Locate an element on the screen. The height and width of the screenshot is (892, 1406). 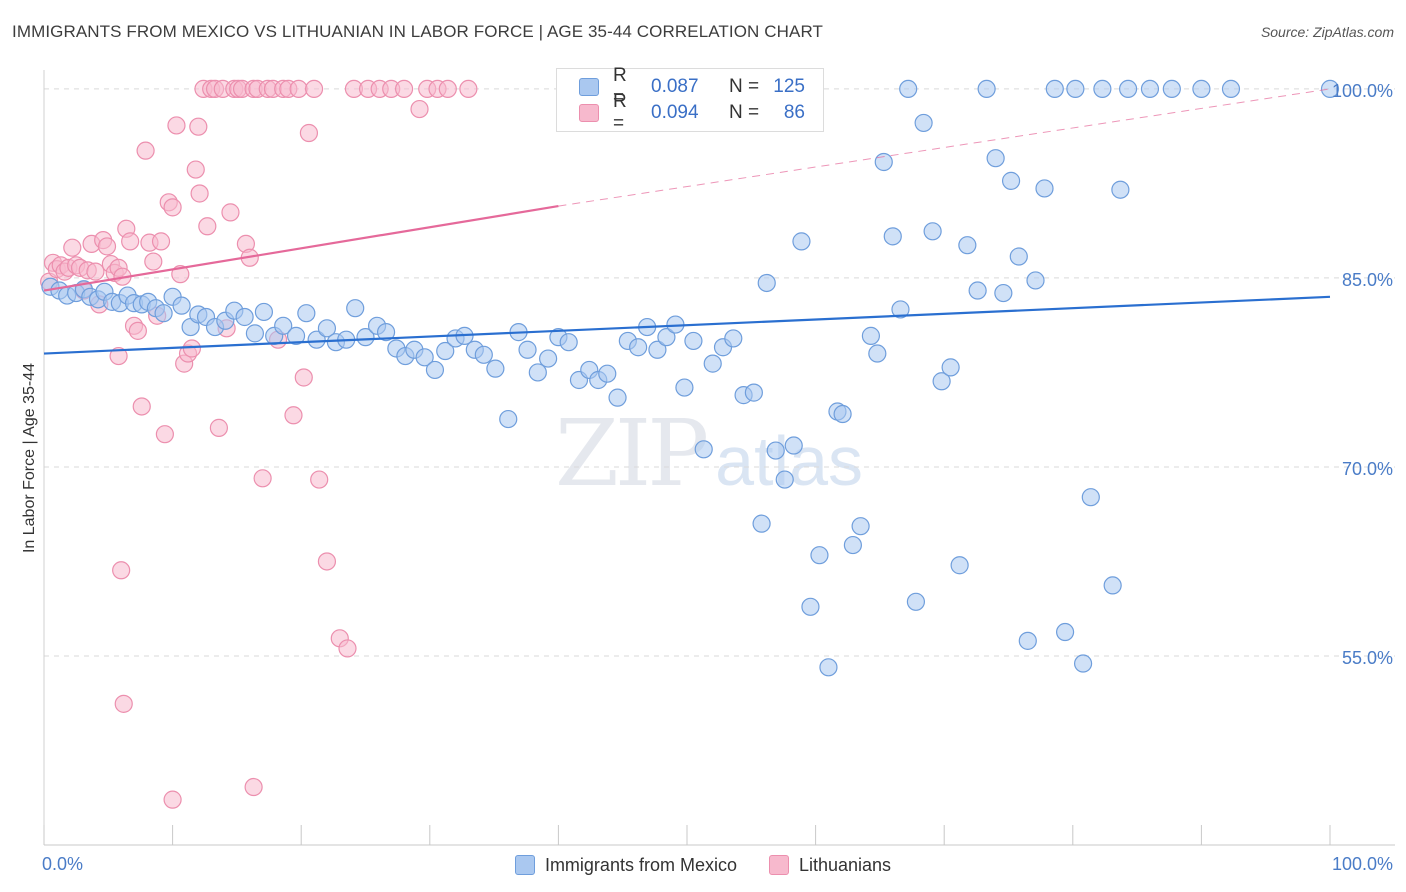
legend-r-value: 0.094 is located at coordinates (675, 112).